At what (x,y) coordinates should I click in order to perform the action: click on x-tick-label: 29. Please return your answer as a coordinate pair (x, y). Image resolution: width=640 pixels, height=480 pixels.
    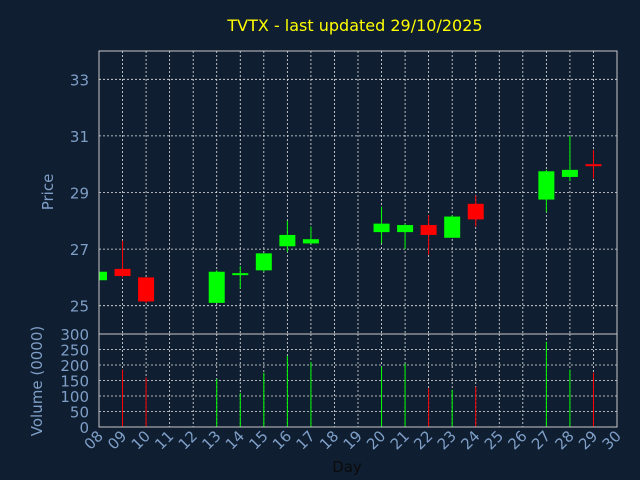
    Looking at the image, I should click on (588, 440).